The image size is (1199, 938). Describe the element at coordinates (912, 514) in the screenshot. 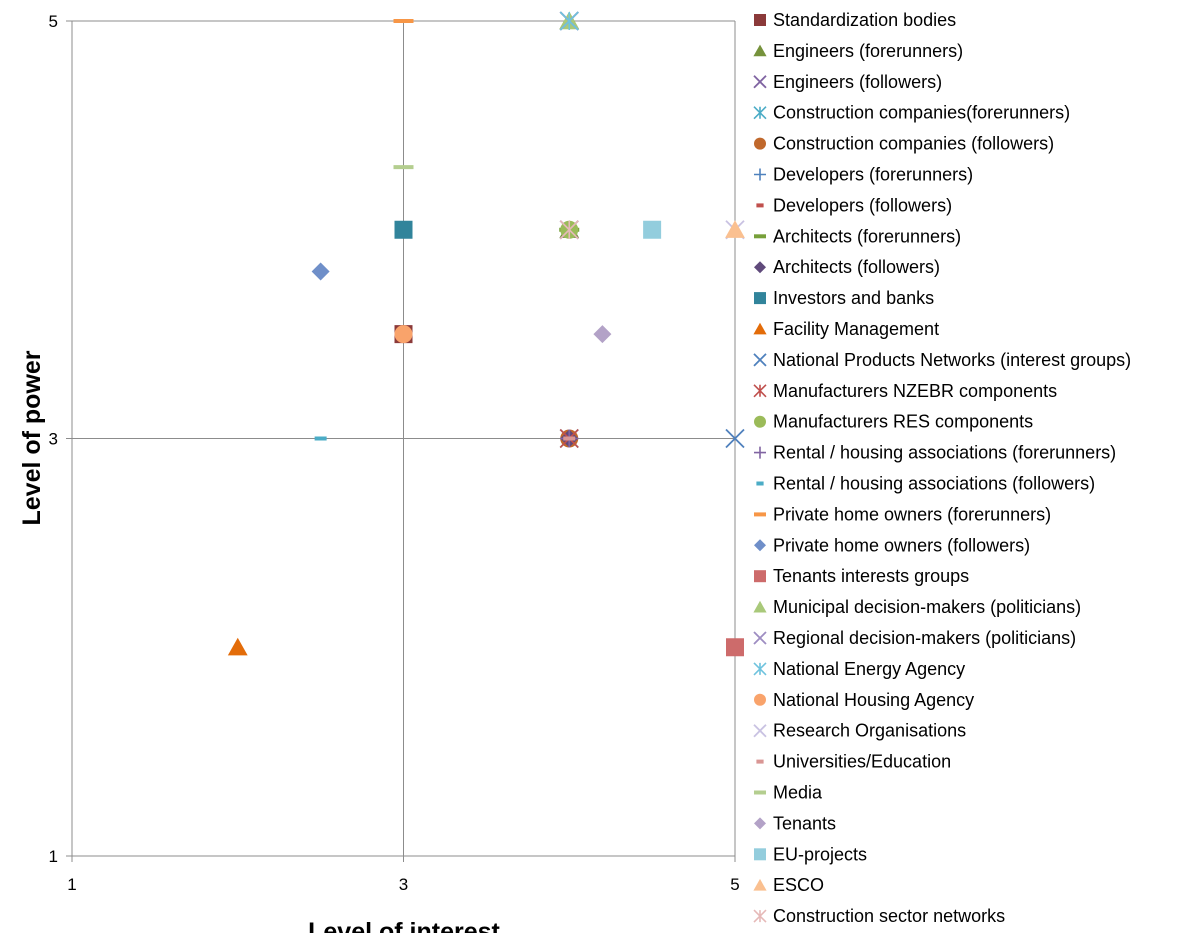

I see `legend-label-17: Private home owners (forerunners)` at that location.